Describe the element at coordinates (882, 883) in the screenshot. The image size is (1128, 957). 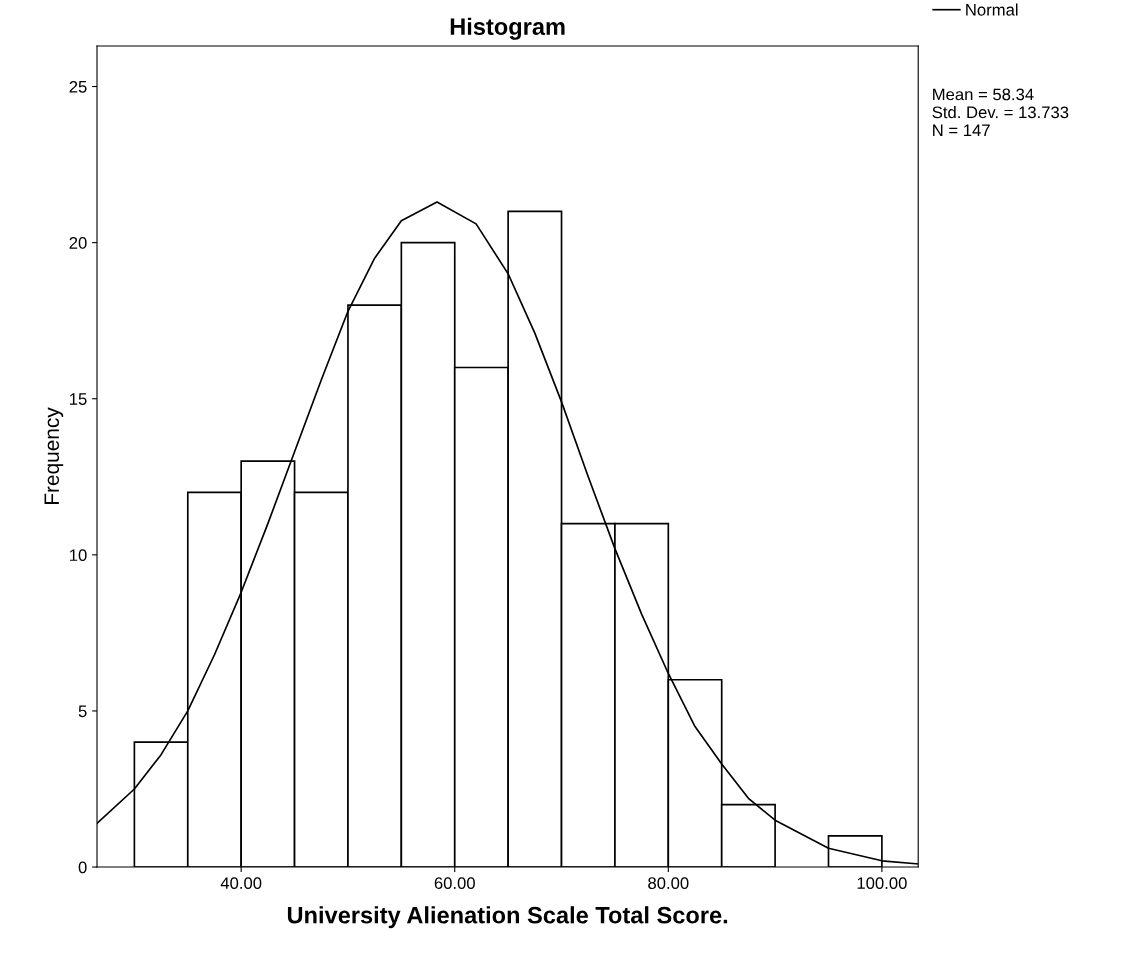
I see `x-tick-label: 100.00` at that location.